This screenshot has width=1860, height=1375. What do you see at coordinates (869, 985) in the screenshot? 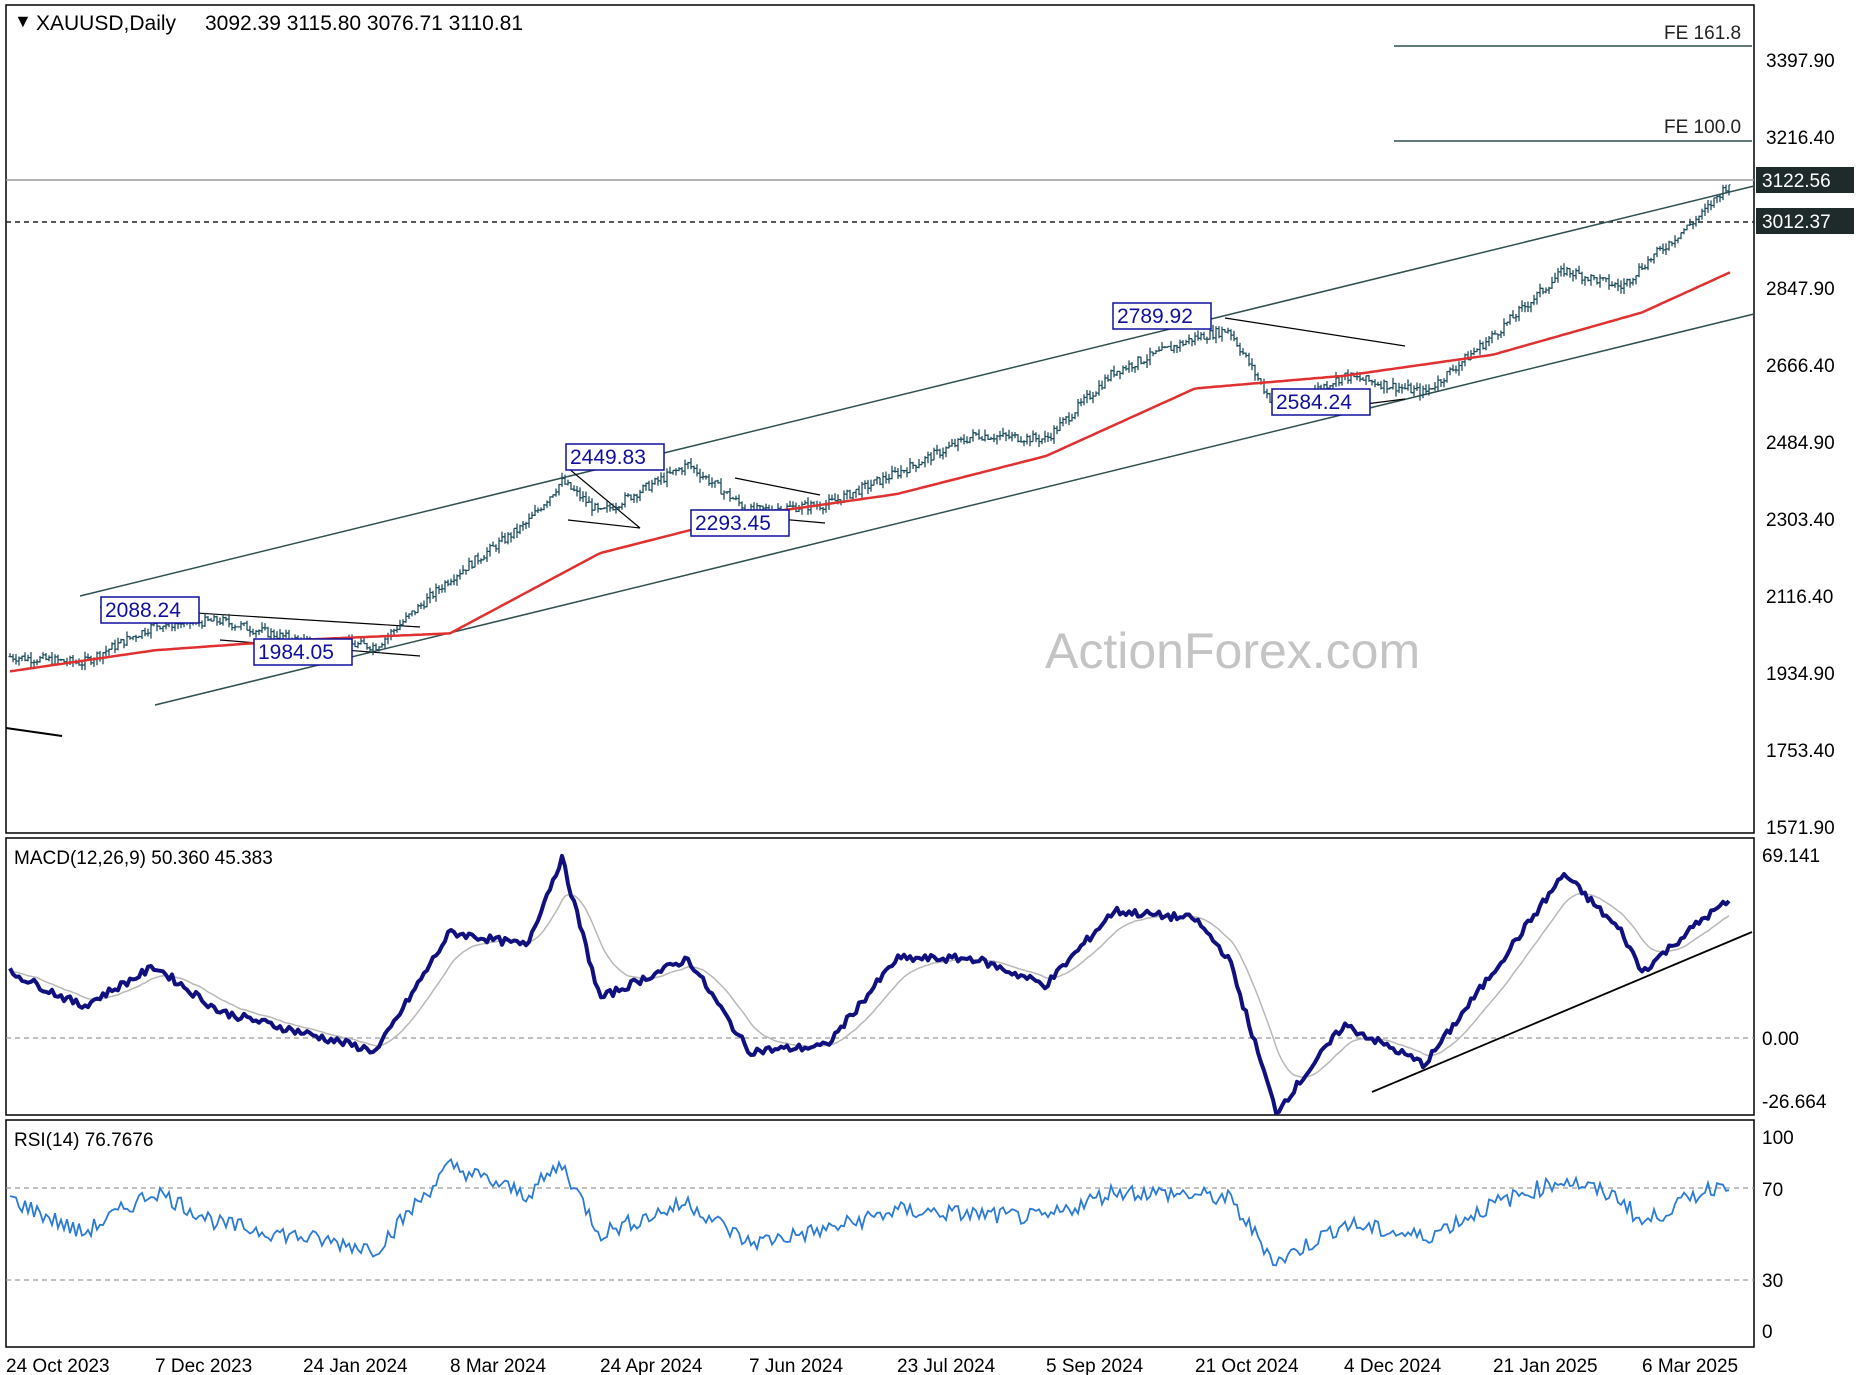
I see `macd-signal-line` at bounding box center [869, 985].